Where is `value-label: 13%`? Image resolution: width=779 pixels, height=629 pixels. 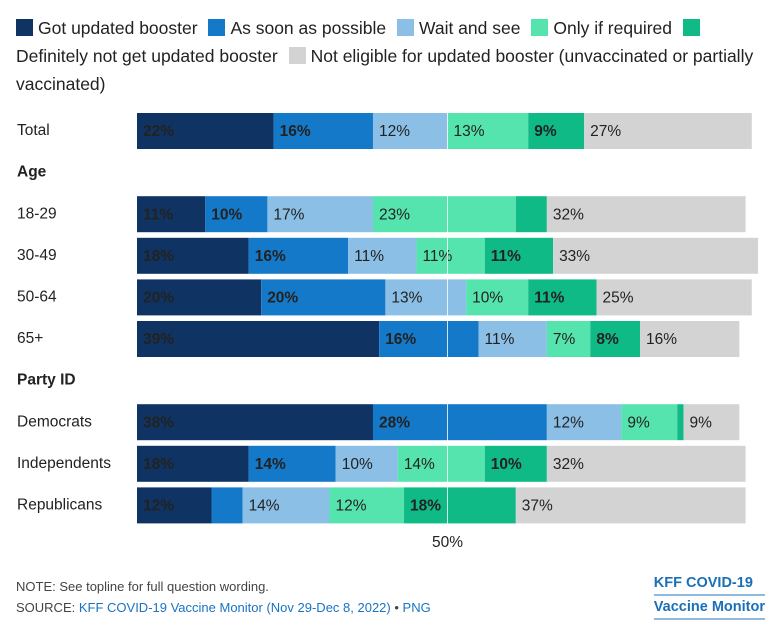 value-label: 13% is located at coordinates (406, 297).